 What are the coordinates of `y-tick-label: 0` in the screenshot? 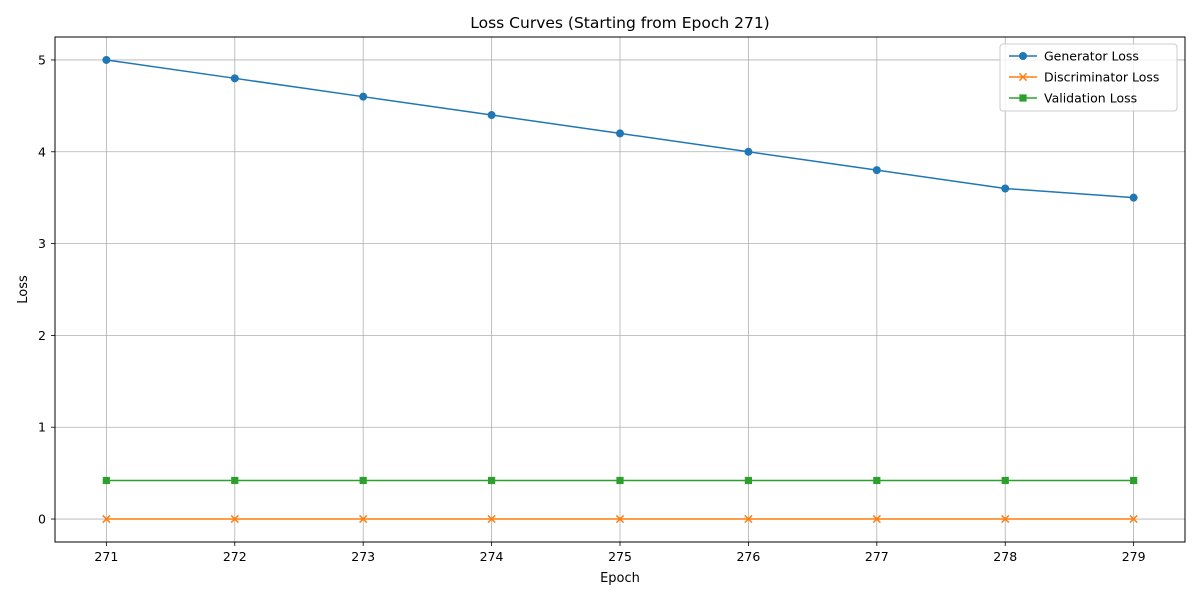 It's located at (42, 519).